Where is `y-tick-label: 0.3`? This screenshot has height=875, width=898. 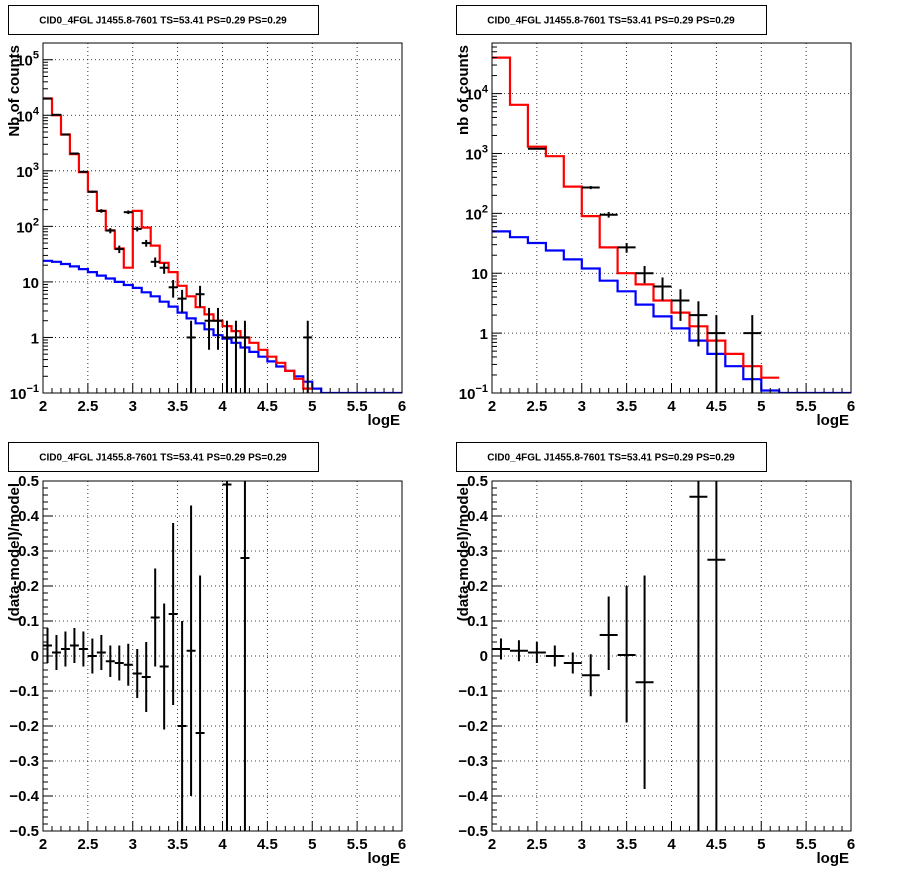
y-tick-label: 0.3 is located at coordinates (477, 551).